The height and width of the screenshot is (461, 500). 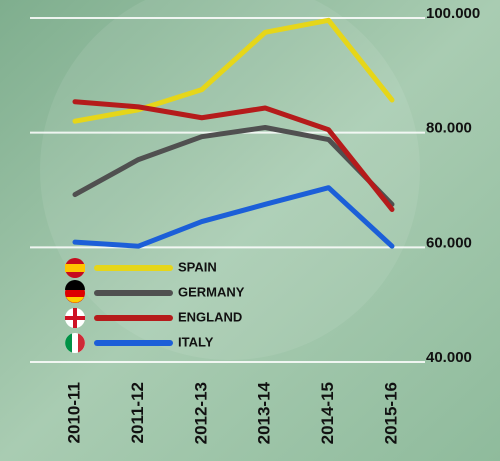 What do you see at coordinates (264, 412) in the screenshot?
I see `x-tick-label: 2013-14` at bounding box center [264, 412].